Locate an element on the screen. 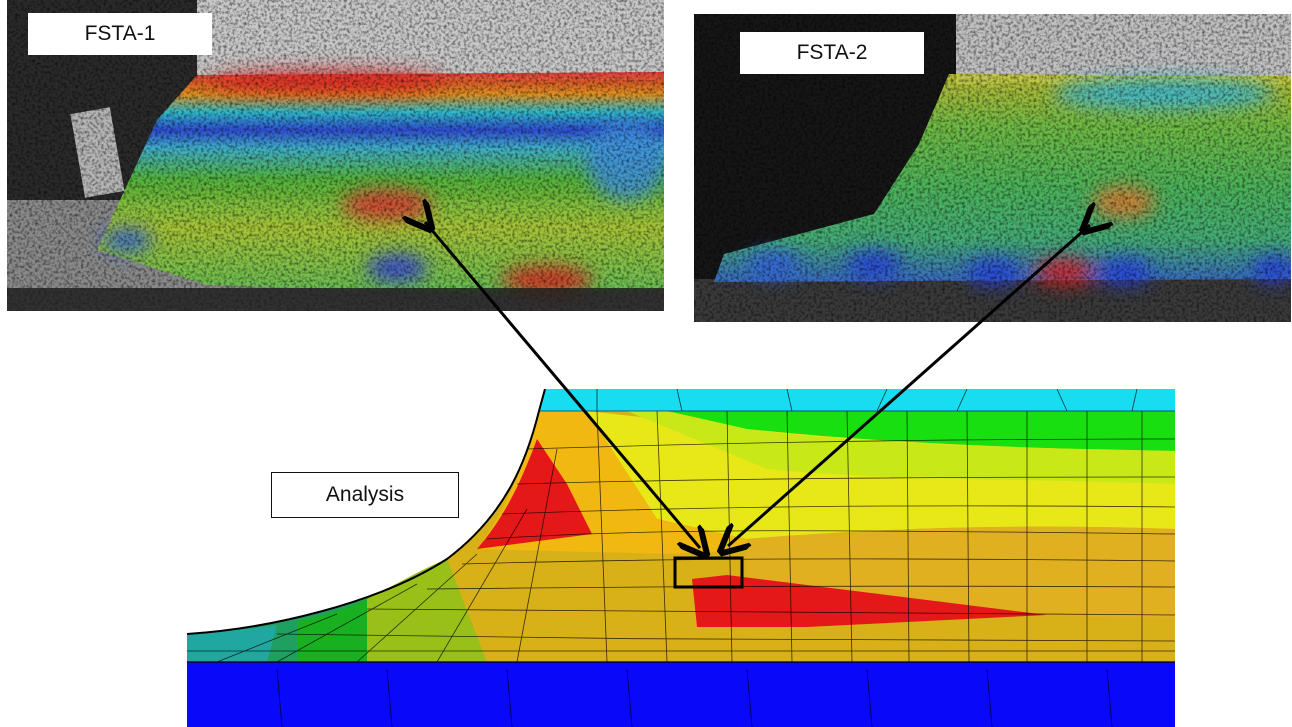  fem-base-region is located at coordinates (681, 694).